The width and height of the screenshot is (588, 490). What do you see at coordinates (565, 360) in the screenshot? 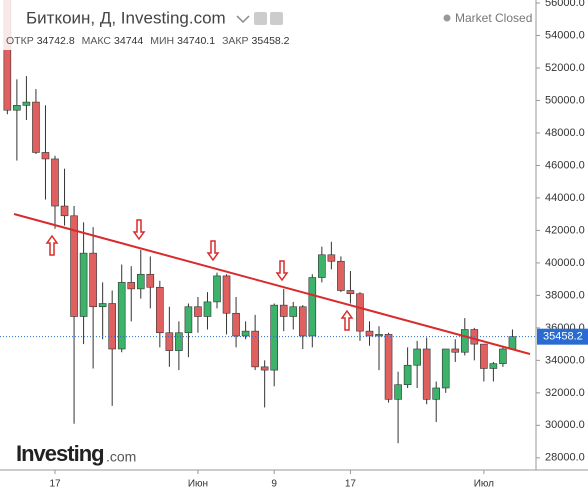
I see `y-tick-label: 34000.0` at bounding box center [565, 360].